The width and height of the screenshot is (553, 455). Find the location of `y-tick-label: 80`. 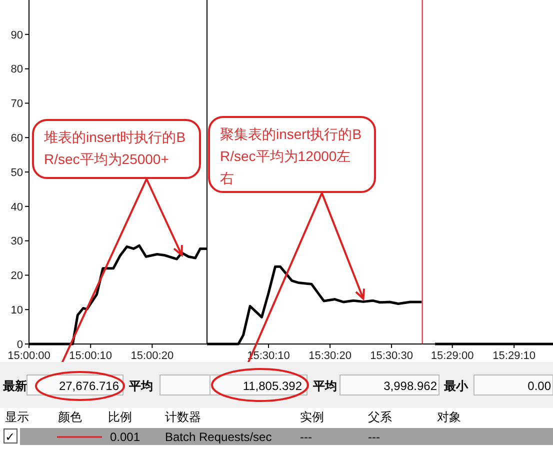

y-tick-label: 80 is located at coordinates (16, 70).